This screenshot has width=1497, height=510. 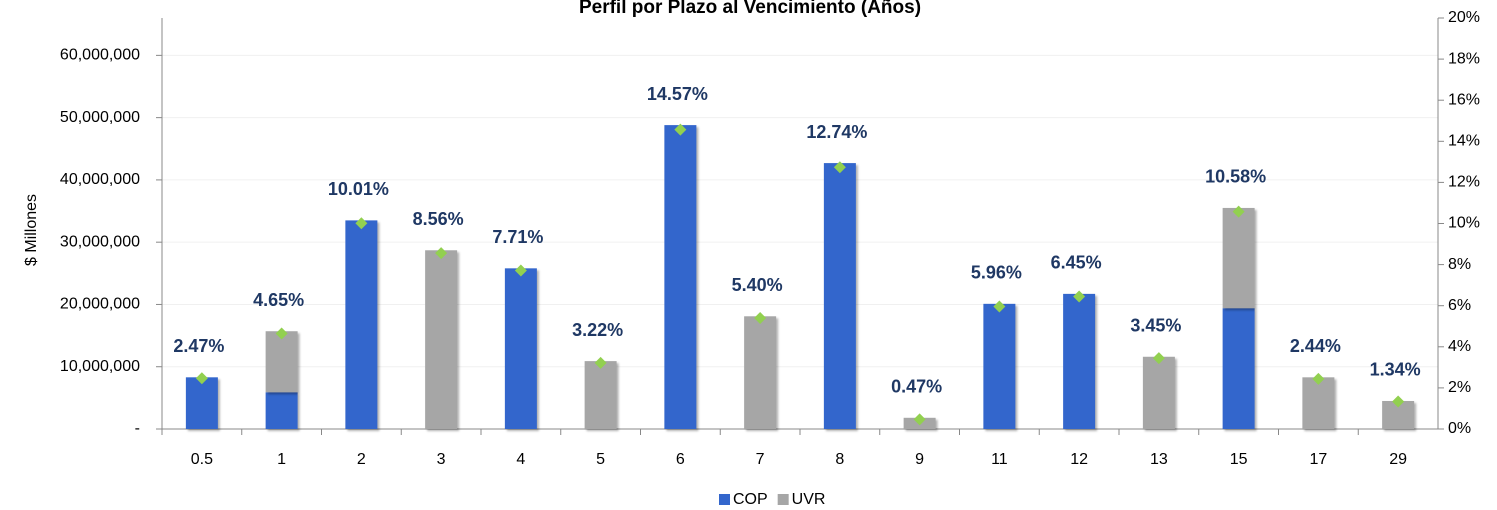 I want to click on value-label: 10.58%, so click(x=1235, y=177).